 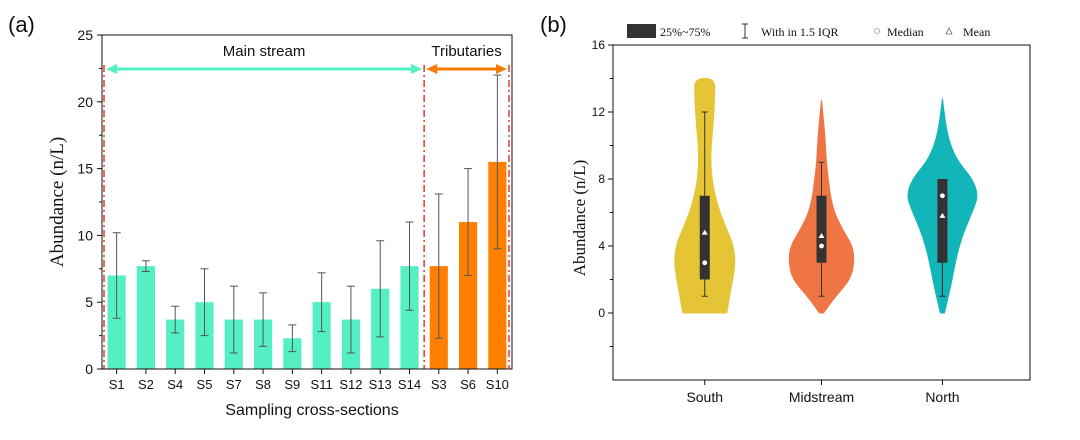 What do you see at coordinates (321, 335) in the screenshot?
I see `bar-s11` at bounding box center [321, 335].